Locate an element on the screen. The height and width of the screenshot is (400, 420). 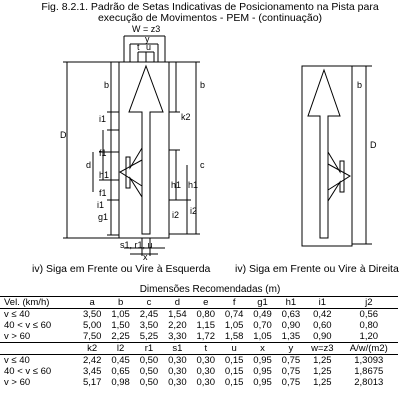
table-cell: 1,72 is located at coordinates (206, 336).